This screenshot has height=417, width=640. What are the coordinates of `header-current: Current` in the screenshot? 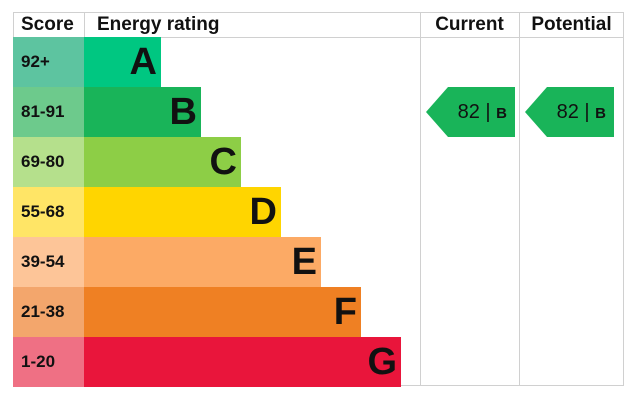 It's located at (469, 24).